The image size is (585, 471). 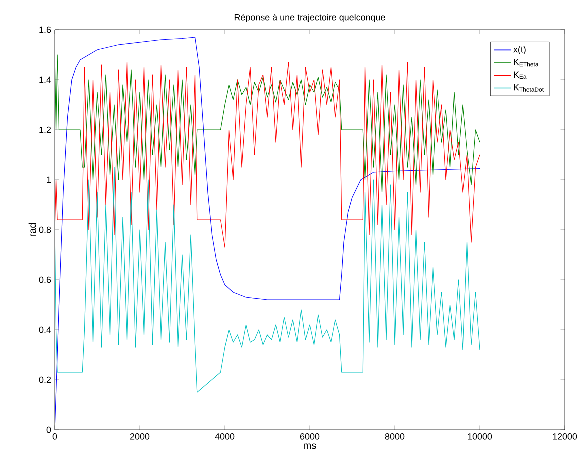 What do you see at coordinates (45, 280) in the screenshot?
I see `y-tick-label: 0.6` at bounding box center [45, 280].